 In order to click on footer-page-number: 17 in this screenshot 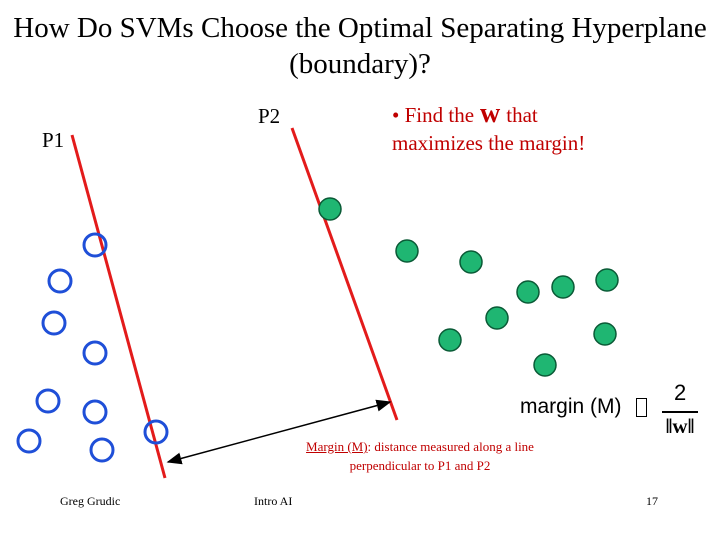, I will do `click(652, 501)`.